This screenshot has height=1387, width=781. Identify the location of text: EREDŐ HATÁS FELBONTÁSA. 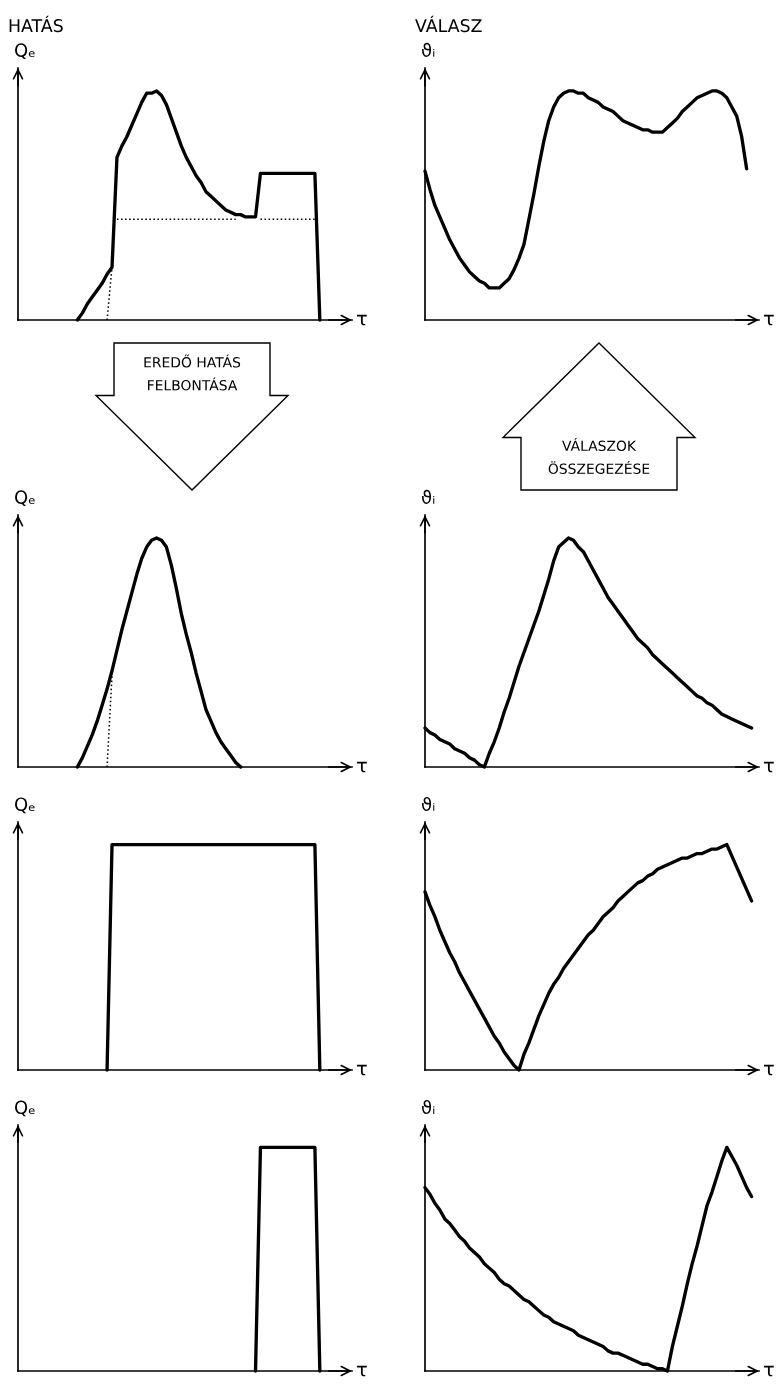
(192, 372).